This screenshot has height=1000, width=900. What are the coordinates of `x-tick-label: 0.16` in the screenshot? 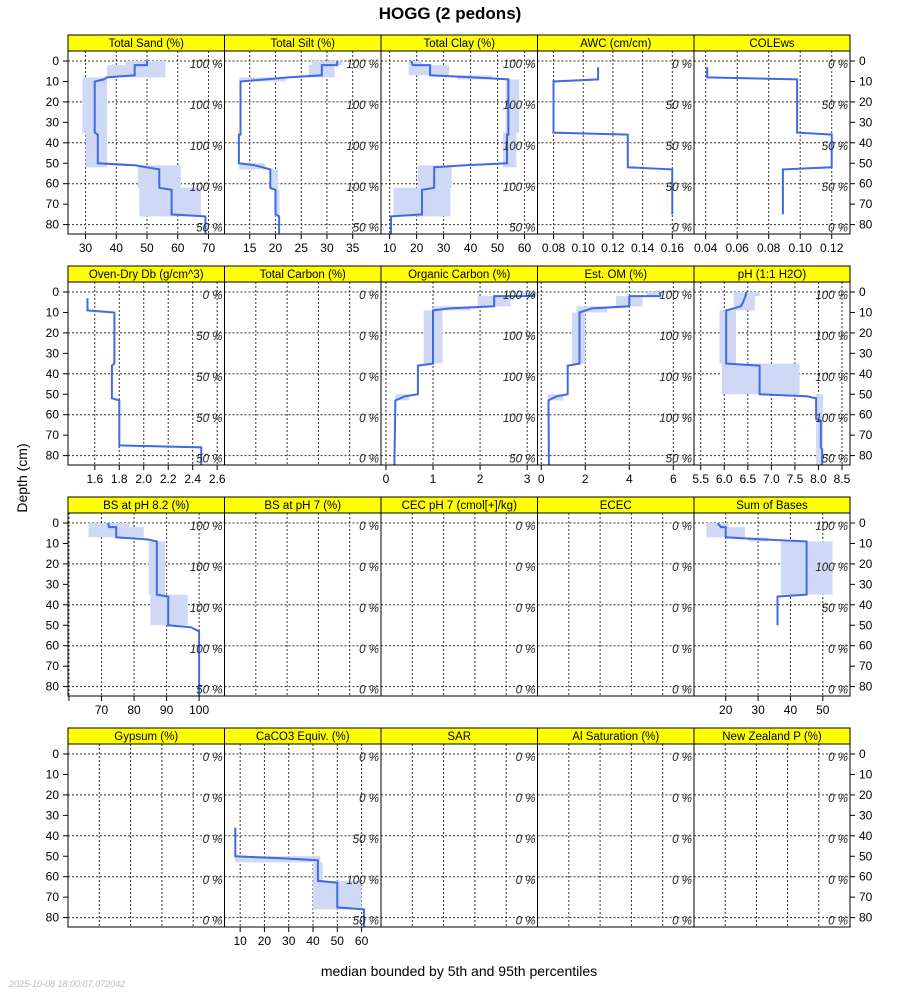 It's located at (673, 248).